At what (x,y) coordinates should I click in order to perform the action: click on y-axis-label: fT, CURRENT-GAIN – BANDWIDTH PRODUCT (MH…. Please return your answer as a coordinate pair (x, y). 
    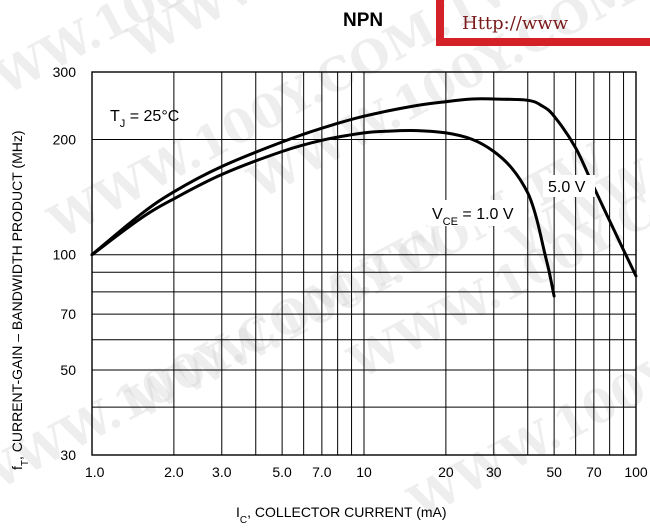
    Looking at the image, I should click on (20, 300).